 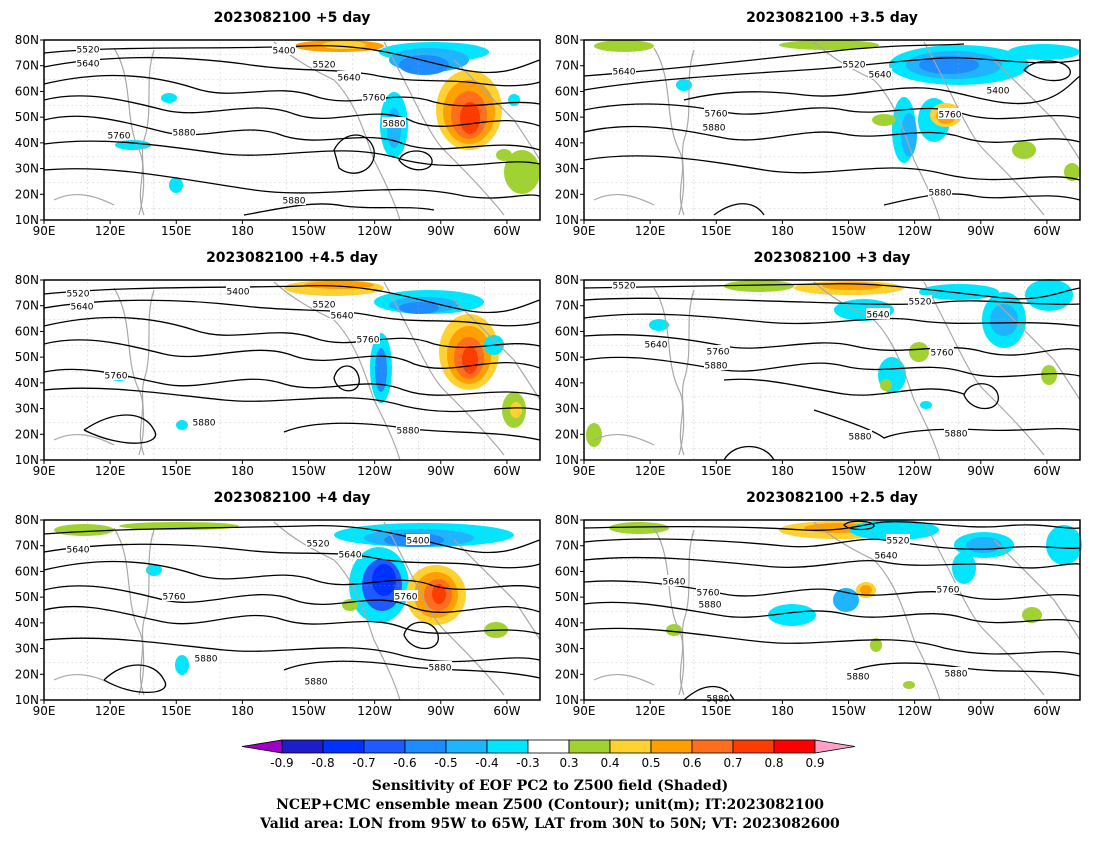 What do you see at coordinates (27, 460) in the screenshot?
I see `lat-tick-label: 10N` at bounding box center [27, 460].